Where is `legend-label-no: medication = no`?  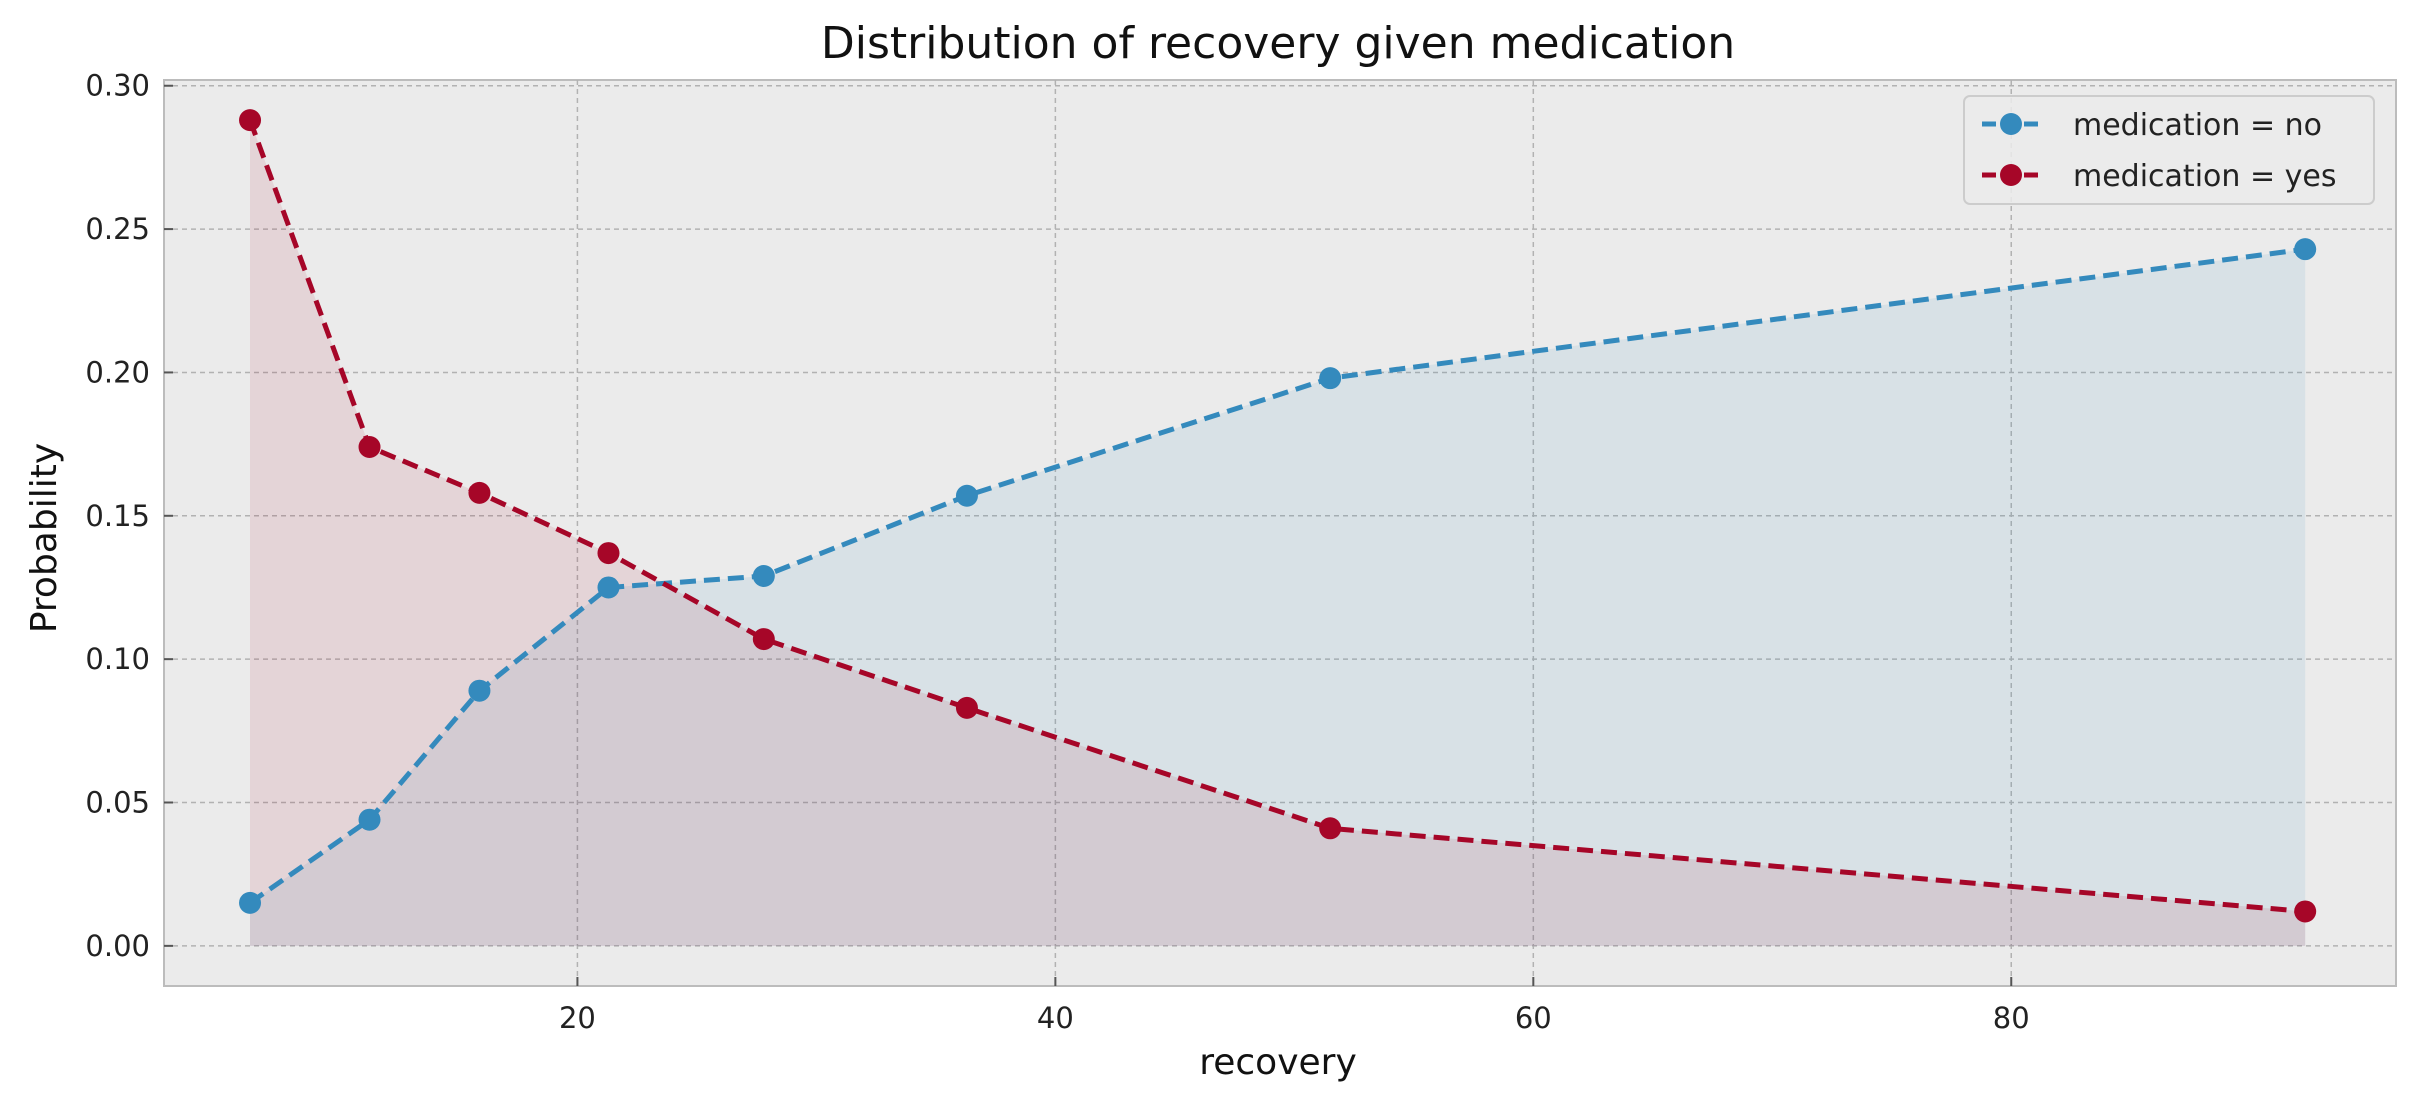 legend-label-no: medication = no is located at coordinates (2197, 125).